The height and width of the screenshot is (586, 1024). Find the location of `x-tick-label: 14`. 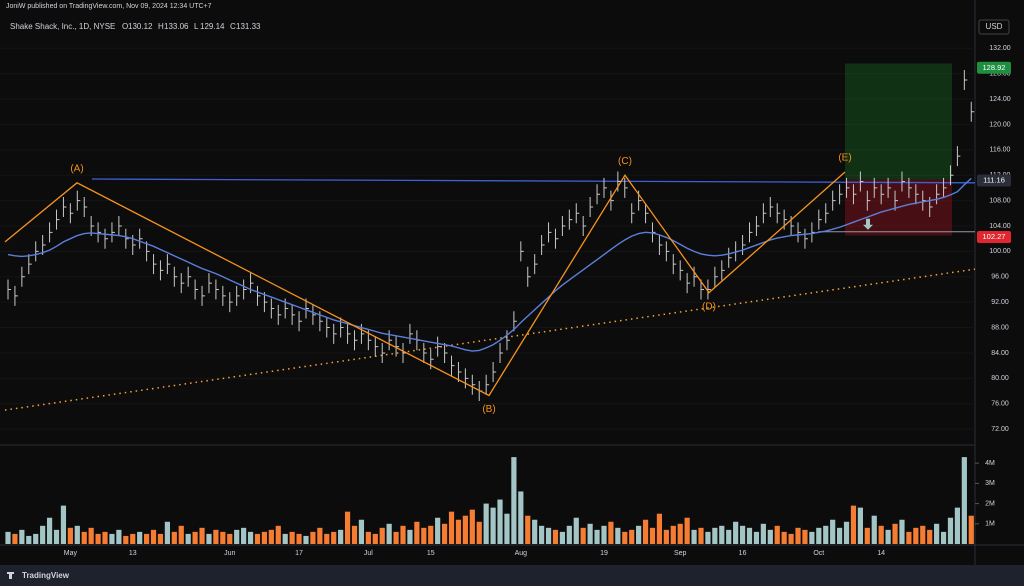

x-tick-label: 14 is located at coordinates (881, 553).